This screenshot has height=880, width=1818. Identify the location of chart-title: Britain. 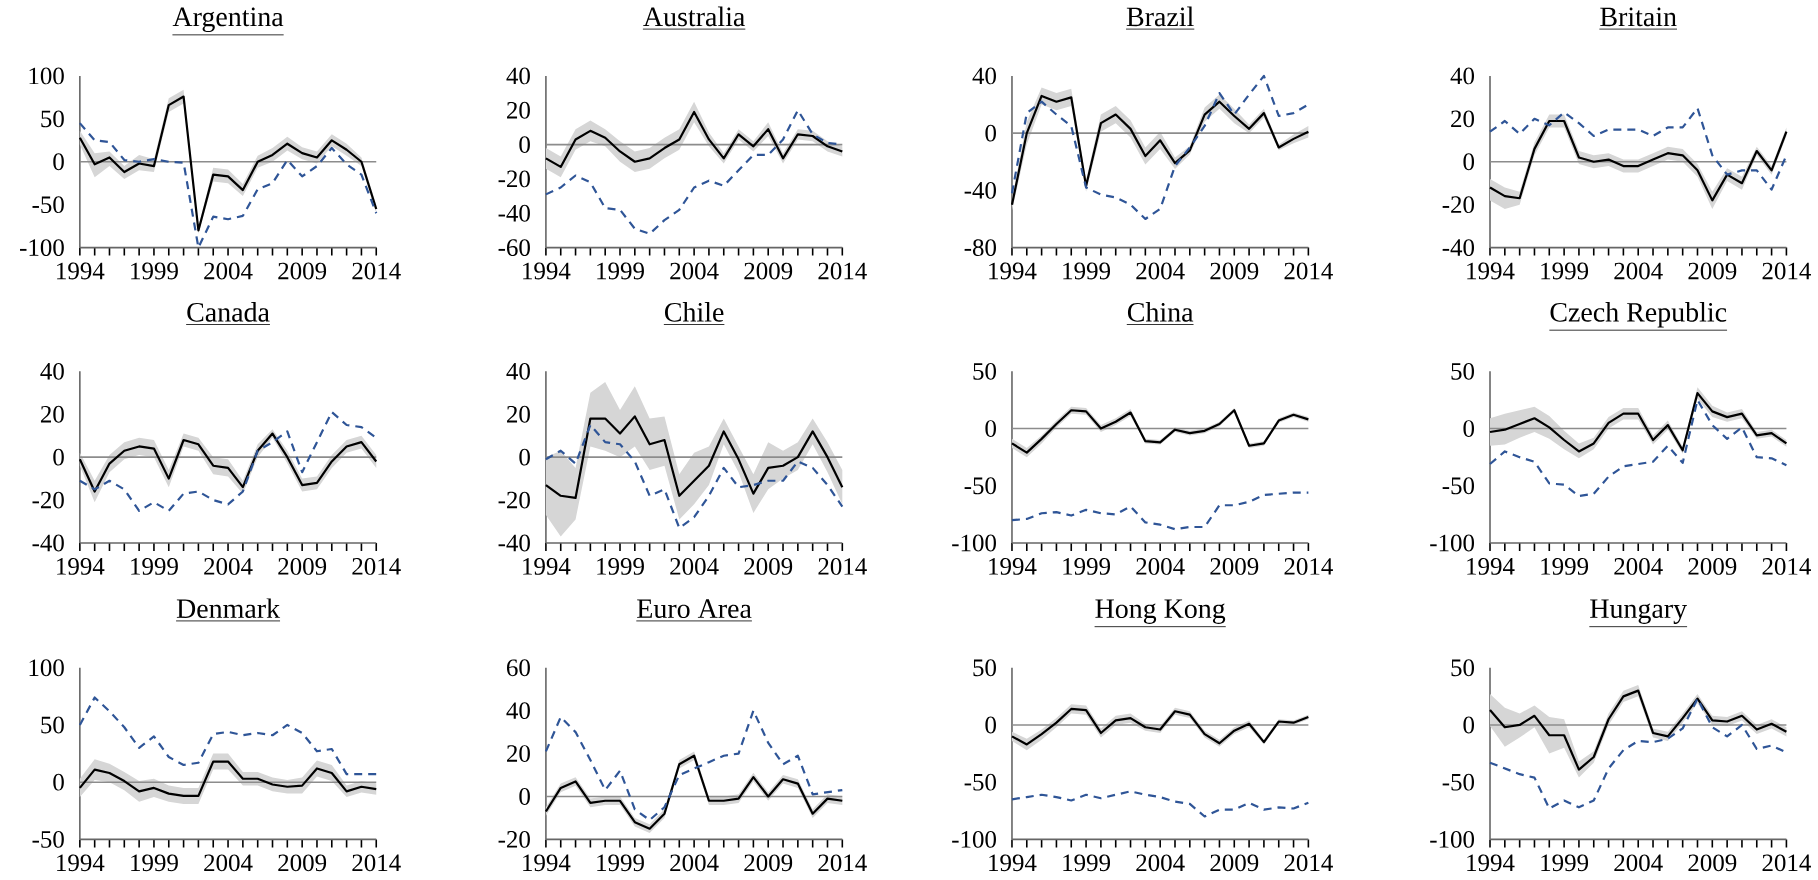
(1638, 17).